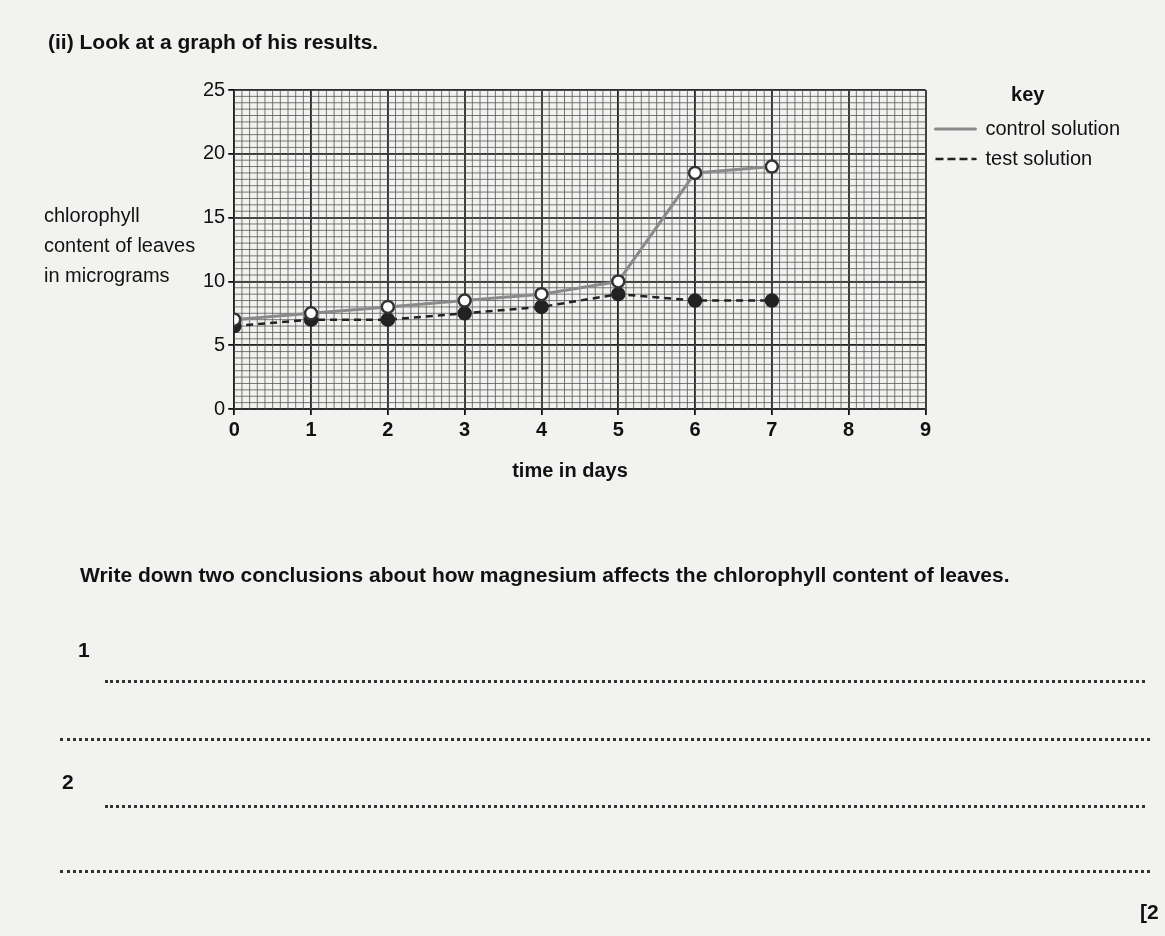 This screenshot has width=1165, height=936. Describe the element at coordinates (1053, 127) in the screenshot. I see `legend-label: control solution` at that location.